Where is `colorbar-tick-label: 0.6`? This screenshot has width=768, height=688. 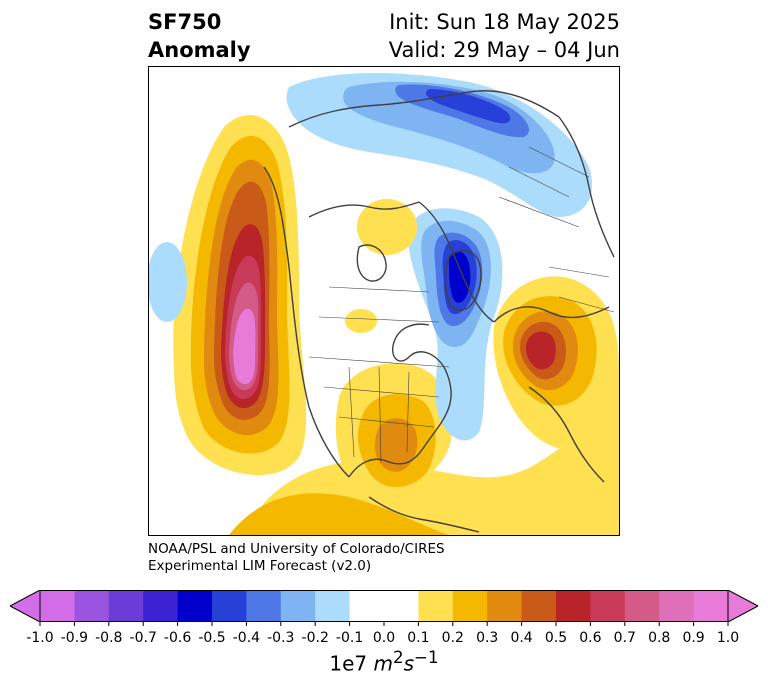
colorbar-tick-label: 0.6 is located at coordinates (590, 638).